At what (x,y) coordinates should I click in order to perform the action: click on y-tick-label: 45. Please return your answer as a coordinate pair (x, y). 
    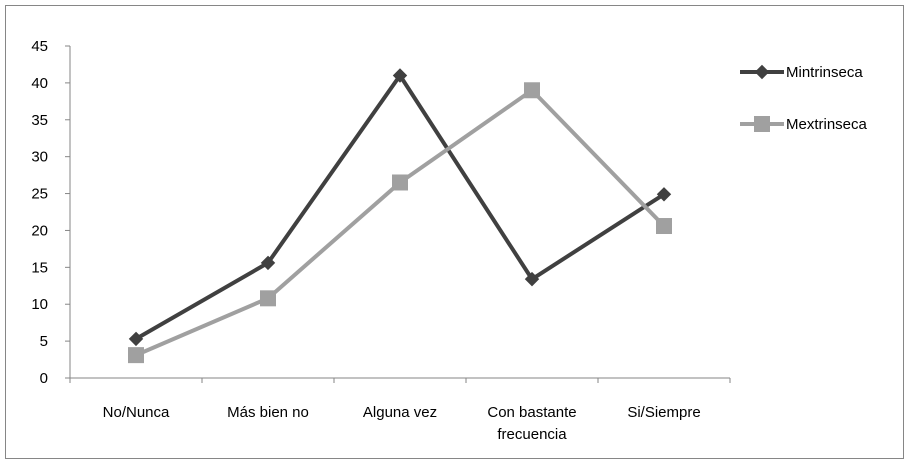
    Looking at the image, I should click on (39, 46).